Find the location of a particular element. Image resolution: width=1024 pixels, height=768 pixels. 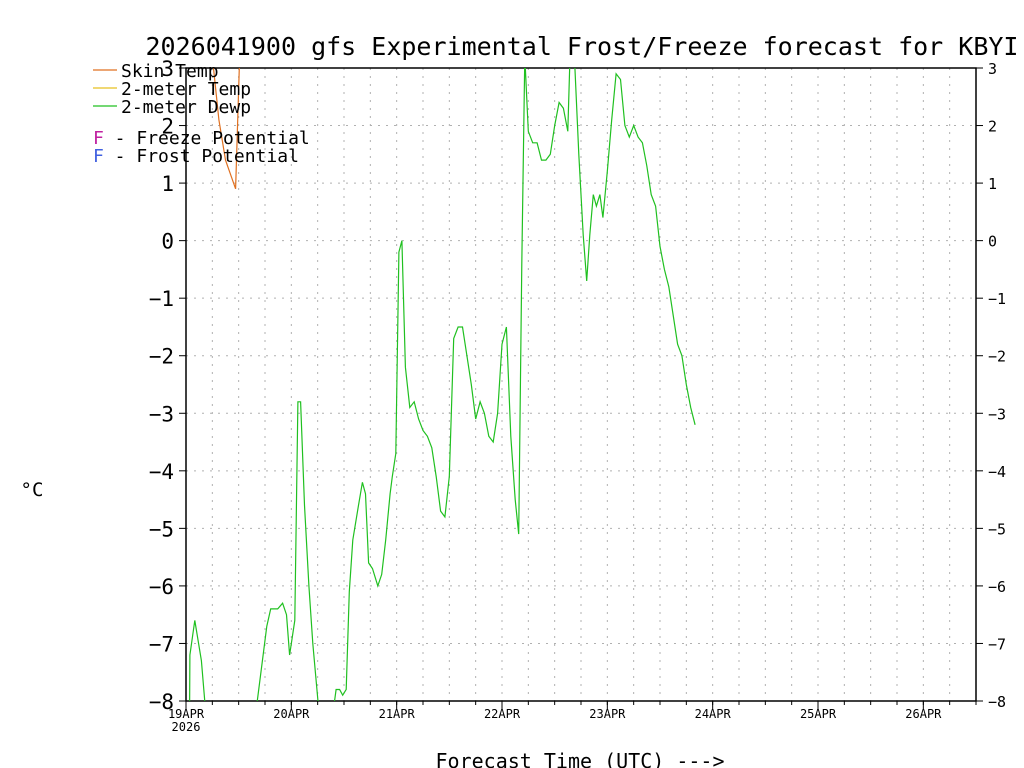

y-tick-label-right: −2 is located at coordinates (997, 357).